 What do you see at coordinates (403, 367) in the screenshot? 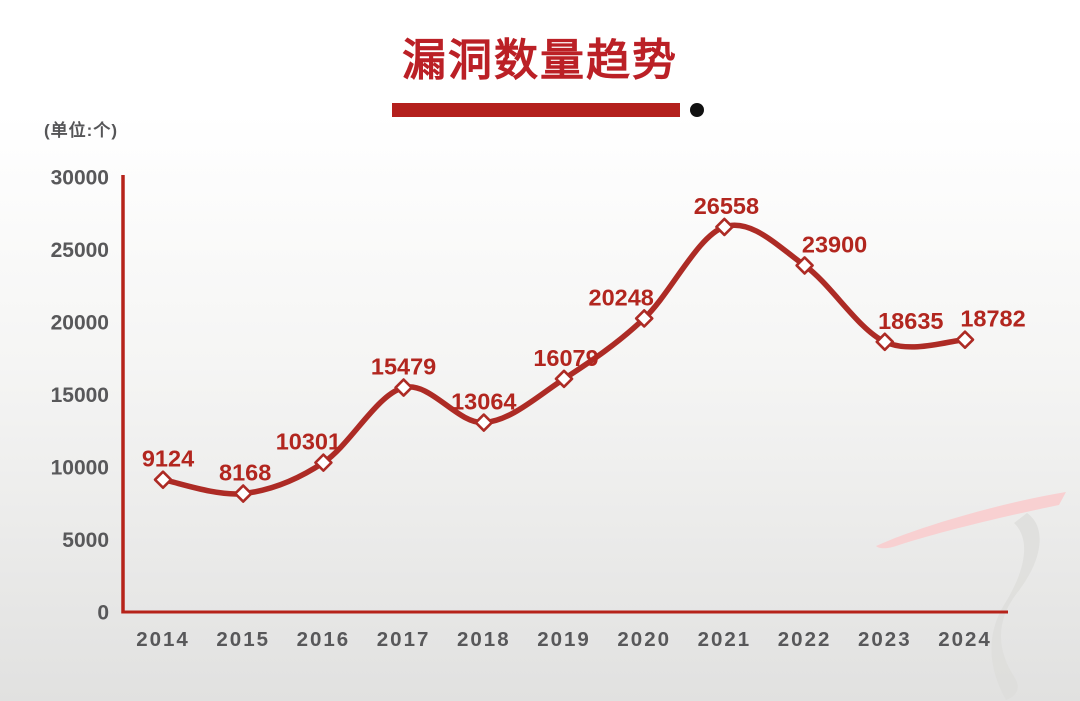
I see `data-point-label: 15479` at bounding box center [403, 367].